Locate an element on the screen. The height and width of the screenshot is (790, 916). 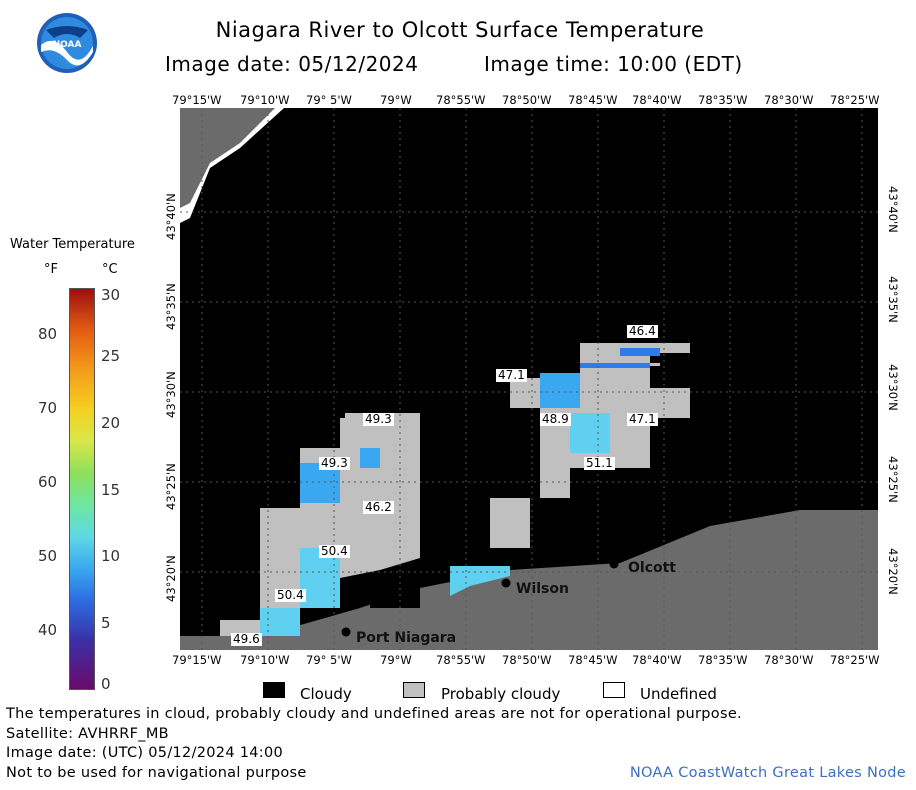
place-olcott: Olcott is located at coordinates (652, 568).